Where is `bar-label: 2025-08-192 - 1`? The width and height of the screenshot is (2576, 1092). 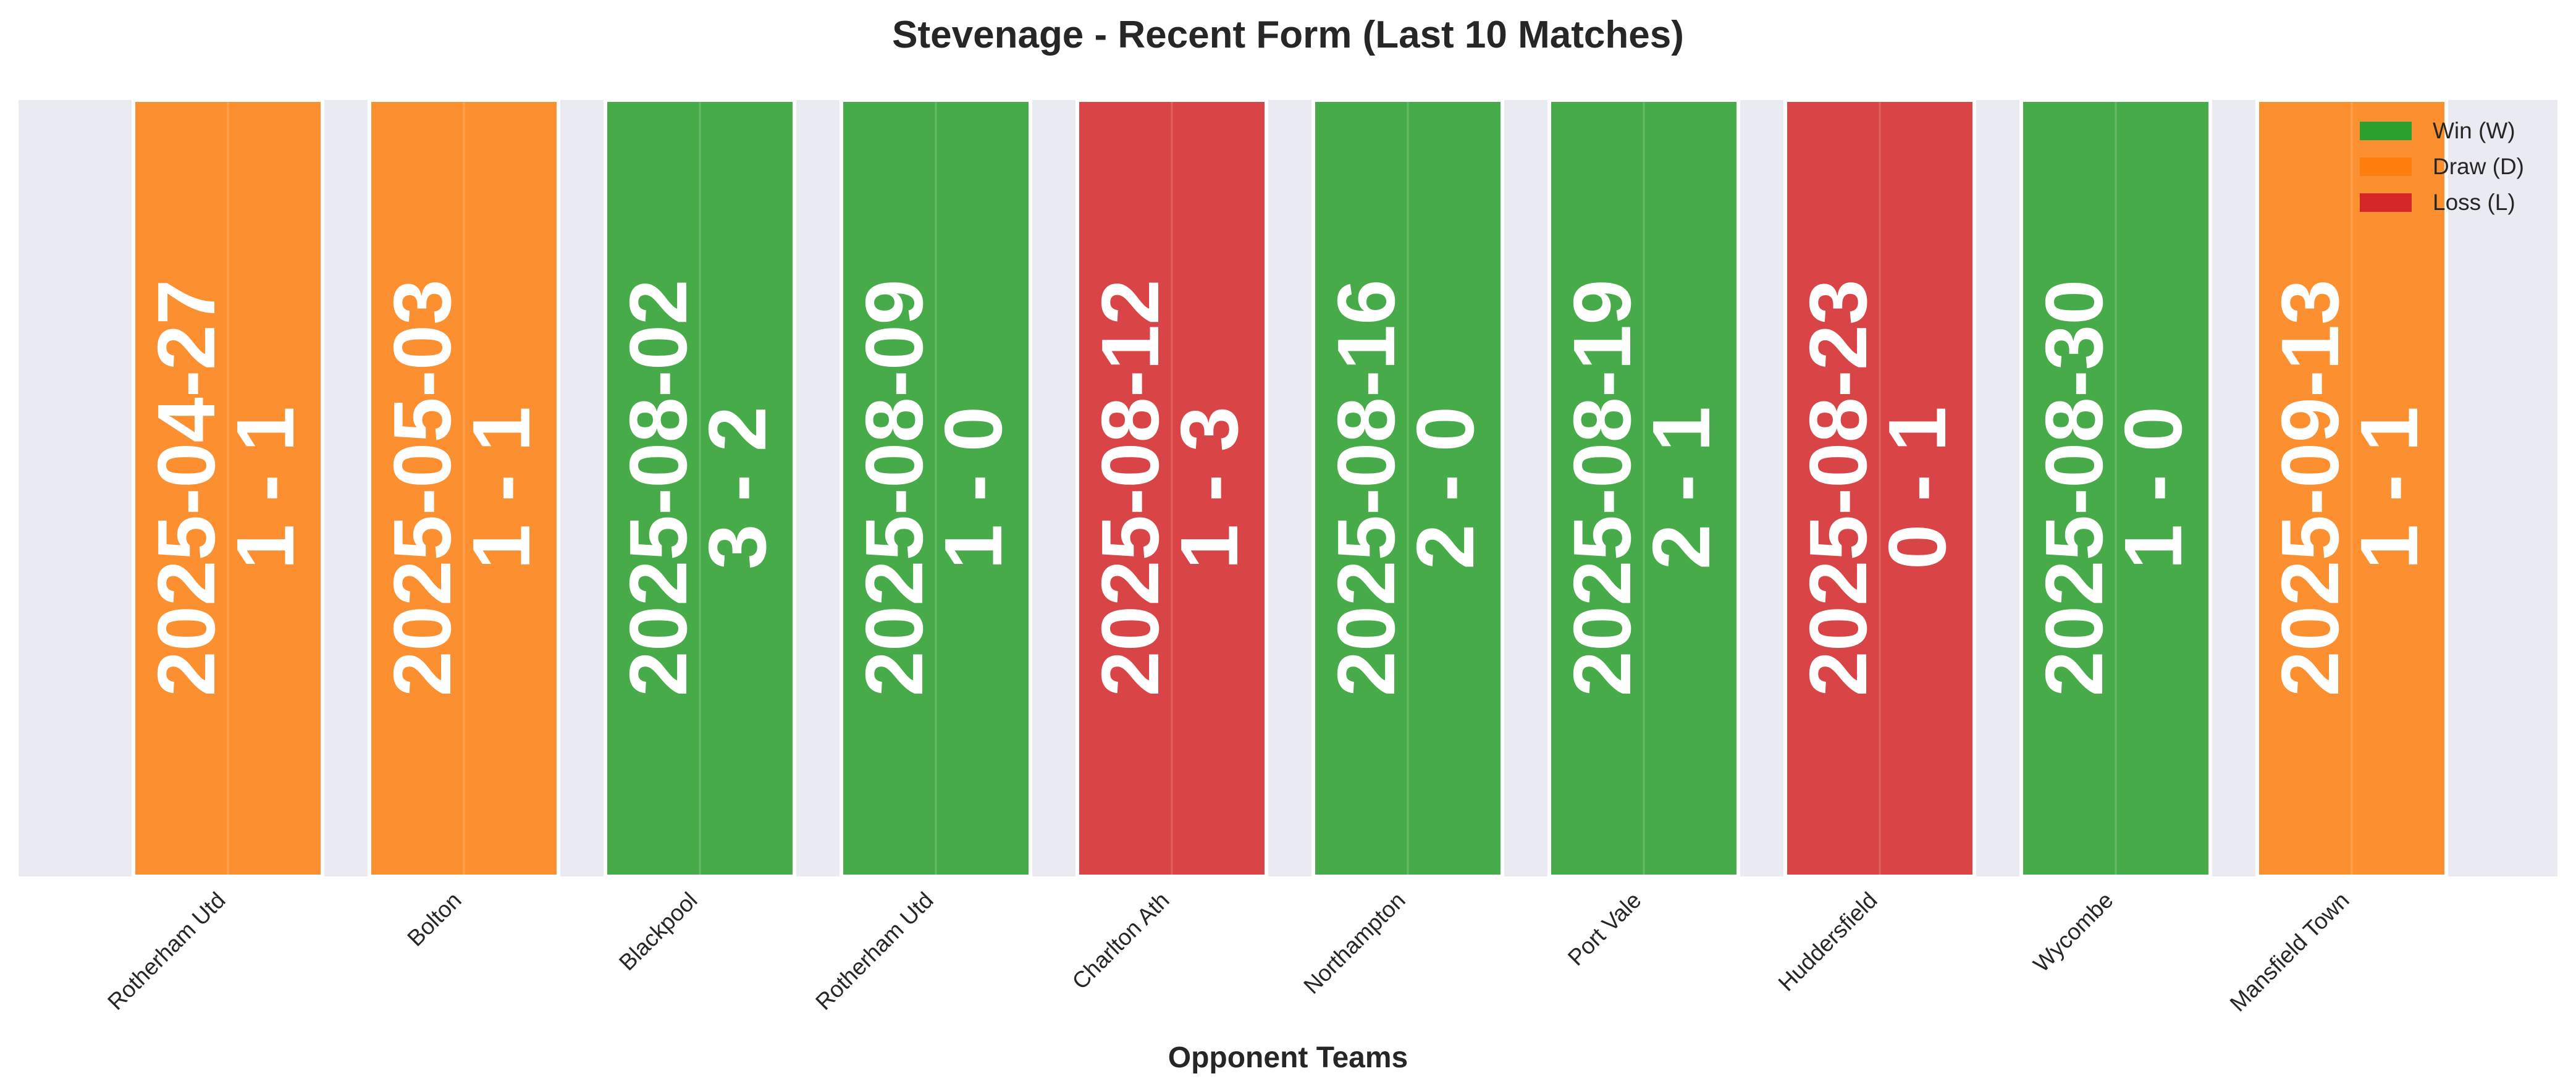 bar-label: 2025-08-192 - 1 is located at coordinates (1642, 488).